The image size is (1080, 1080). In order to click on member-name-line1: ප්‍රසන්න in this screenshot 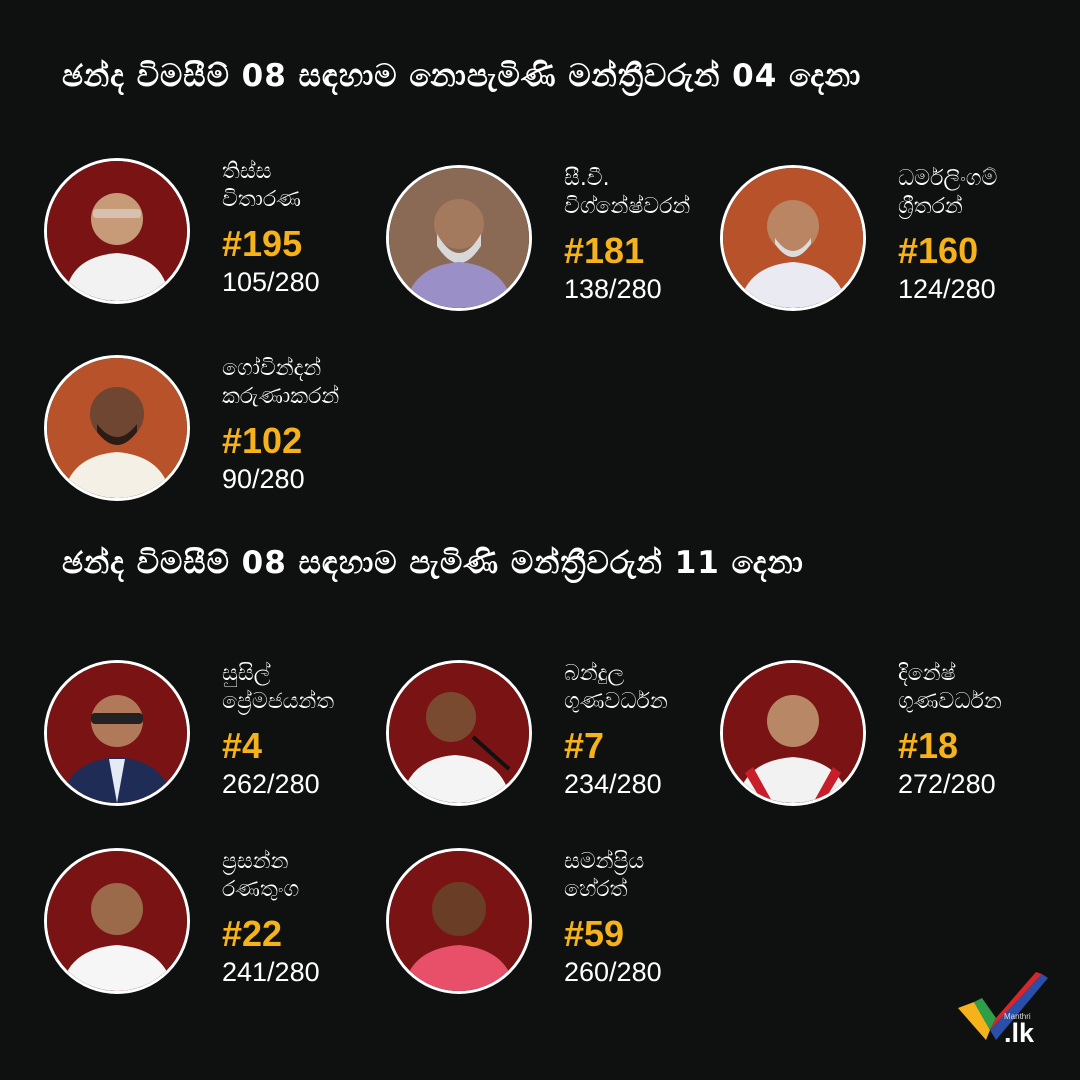, I will do `click(255, 861)`.